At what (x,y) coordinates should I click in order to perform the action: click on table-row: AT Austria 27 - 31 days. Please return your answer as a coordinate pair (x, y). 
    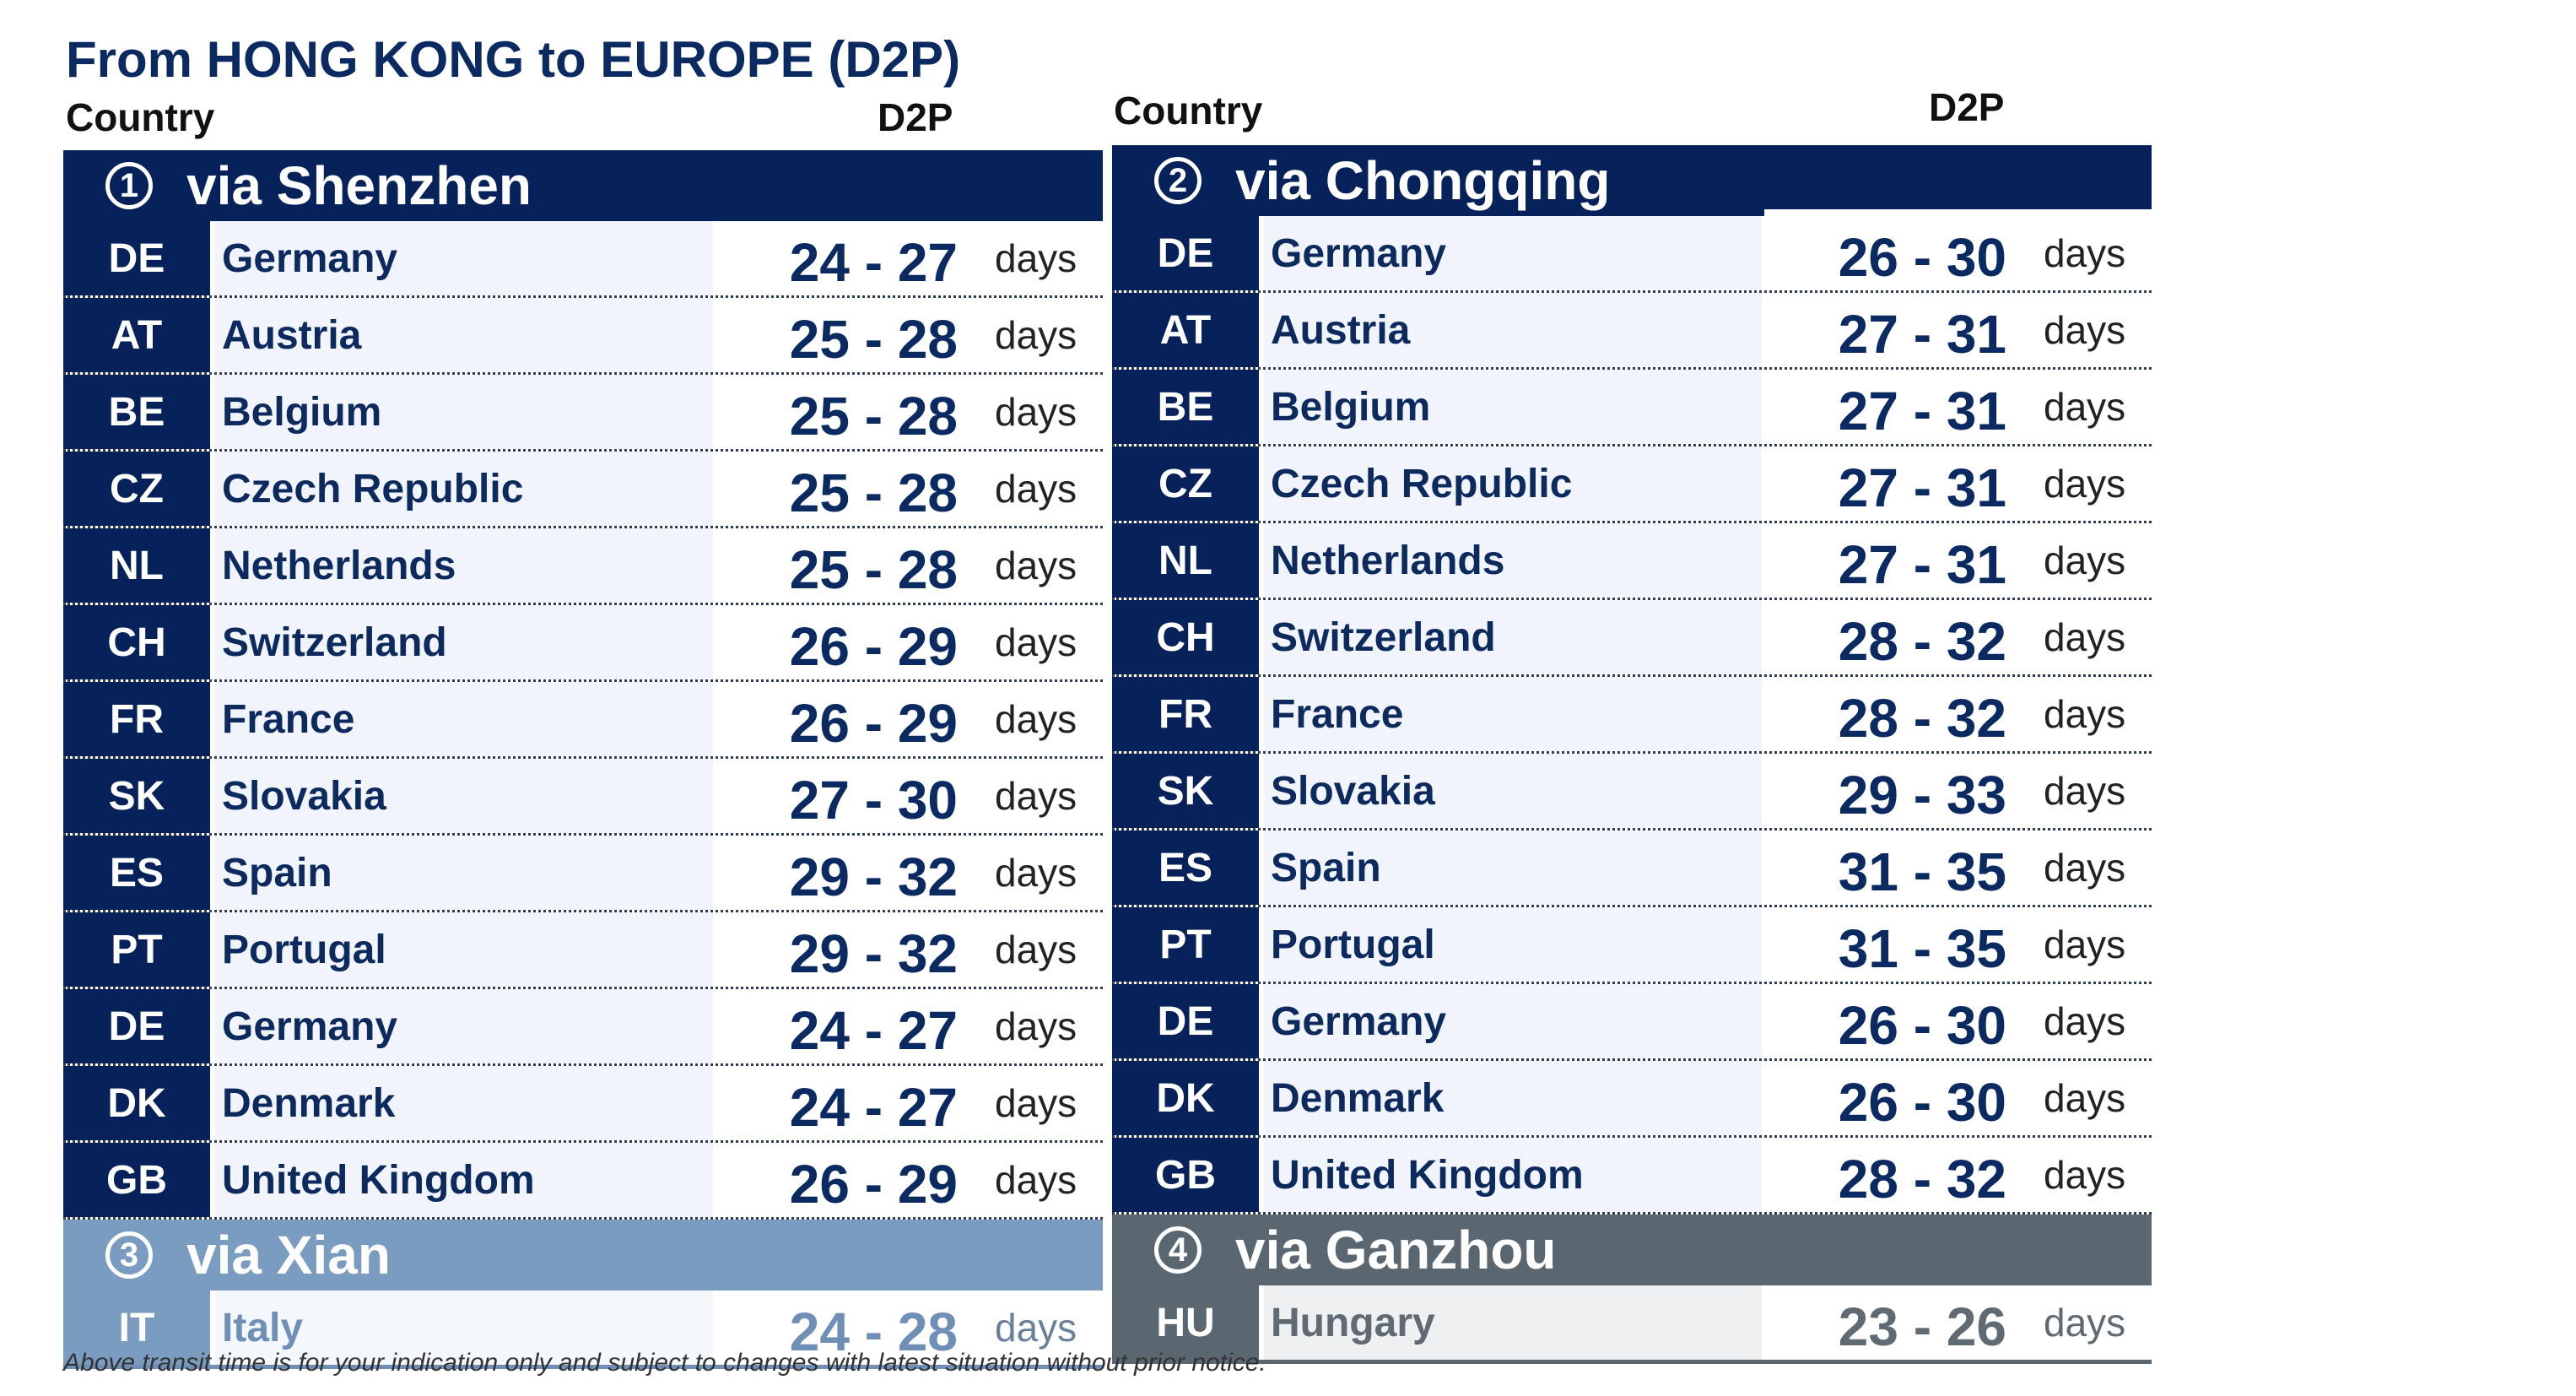
    Looking at the image, I should click on (1632, 331).